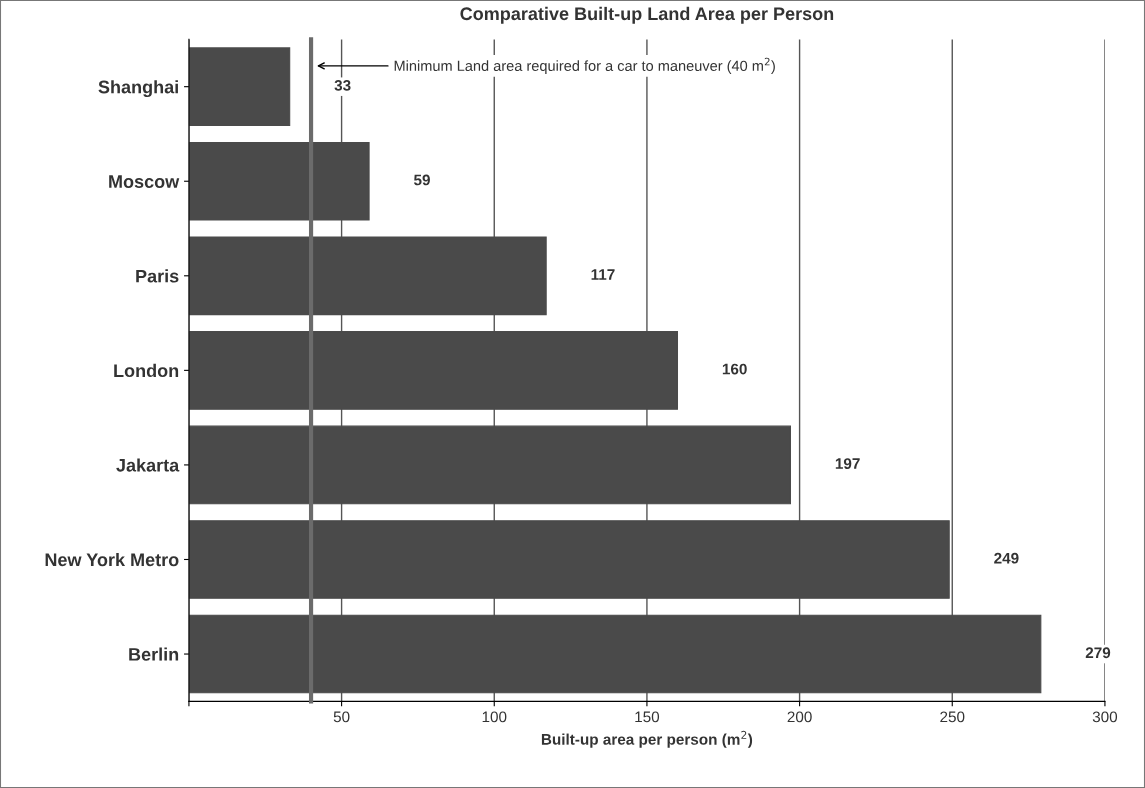  Describe the element at coordinates (1006, 558) in the screenshot. I see `data-label: 249` at that location.